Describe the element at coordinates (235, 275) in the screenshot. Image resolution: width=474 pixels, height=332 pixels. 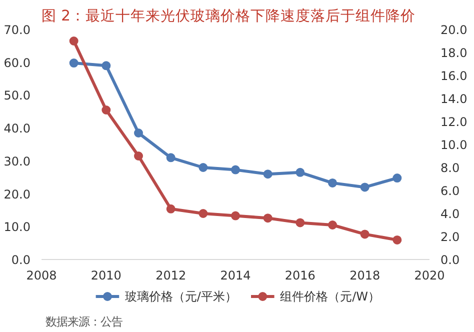
I see `x-tick-label: 2014` at that location.